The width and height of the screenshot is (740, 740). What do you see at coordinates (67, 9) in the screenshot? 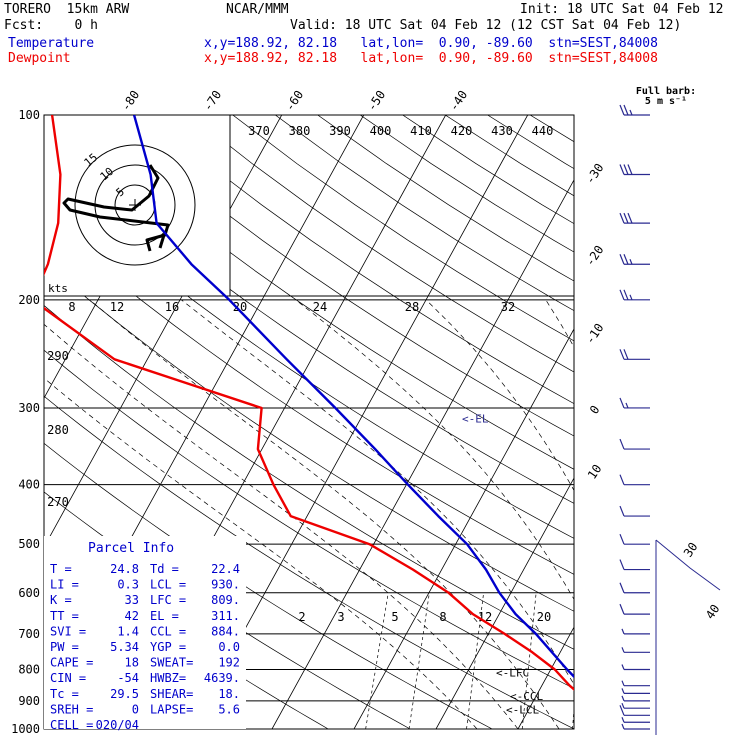
I see `model-name: TORERO 15km ARW` at bounding box center [67, 9].